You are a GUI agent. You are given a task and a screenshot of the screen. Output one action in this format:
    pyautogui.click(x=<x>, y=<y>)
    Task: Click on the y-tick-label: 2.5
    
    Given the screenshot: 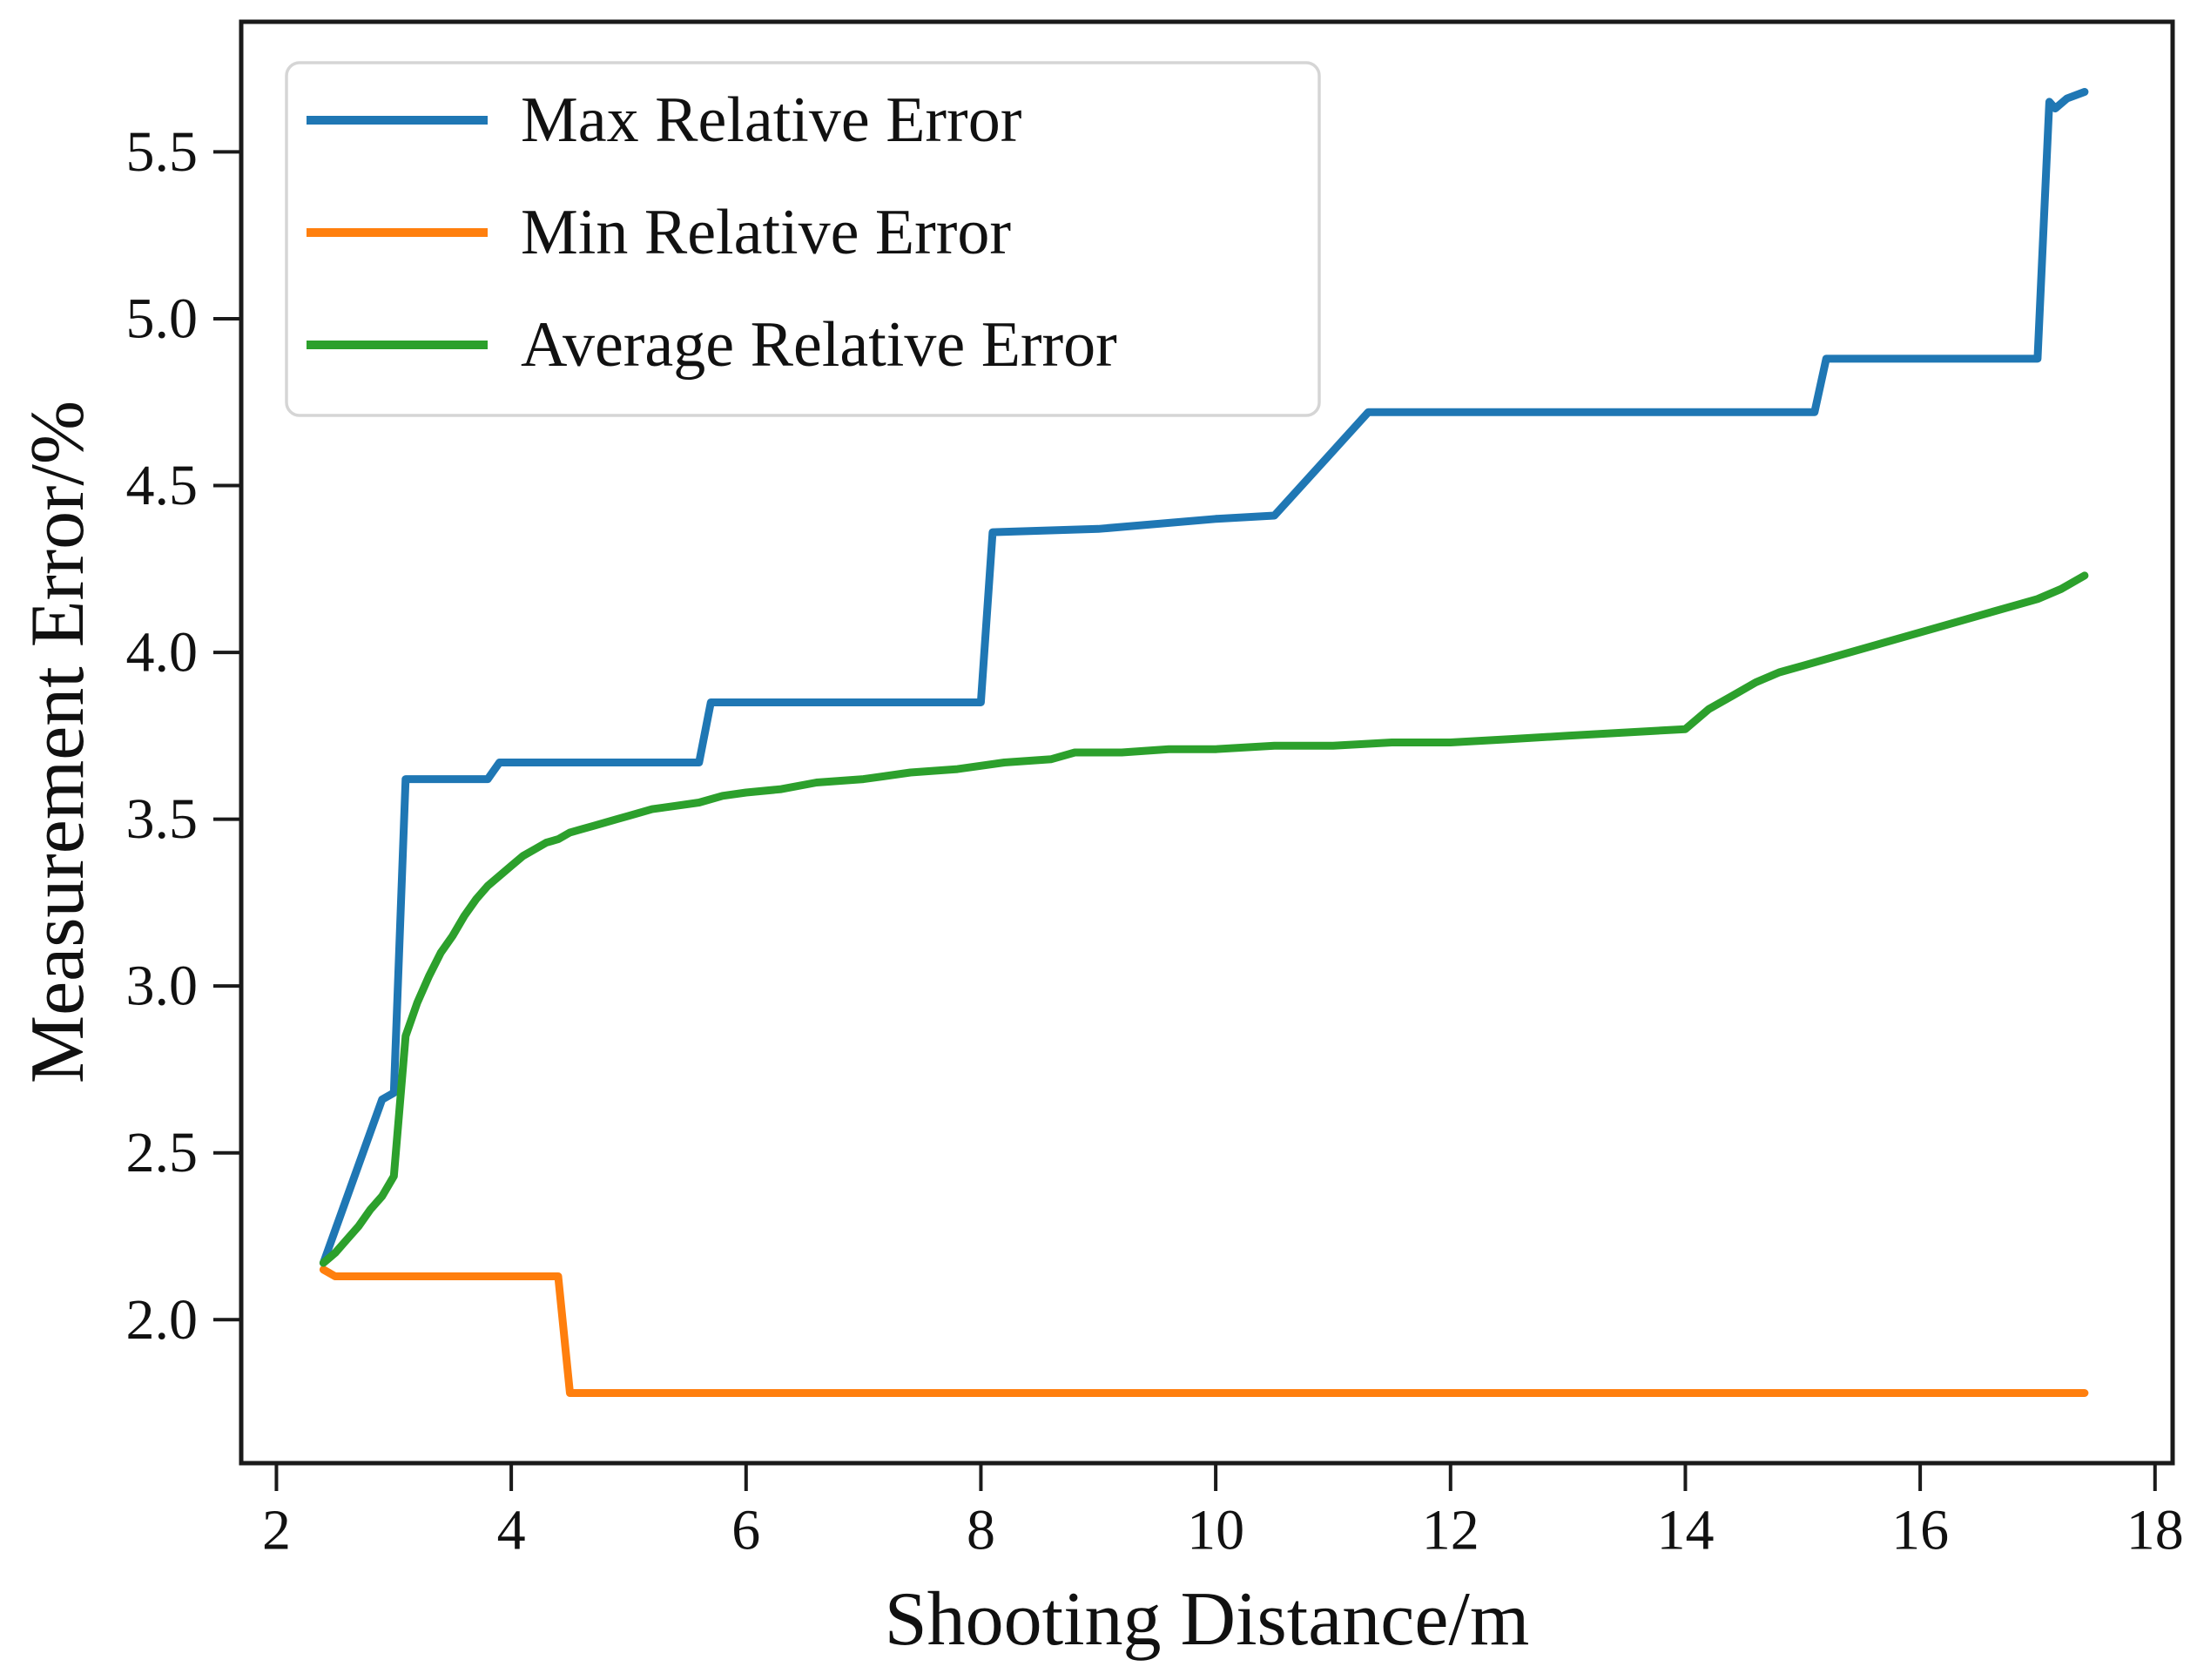 What is the action you would take?
    pyautogui.click(x=162, y=1152)
    